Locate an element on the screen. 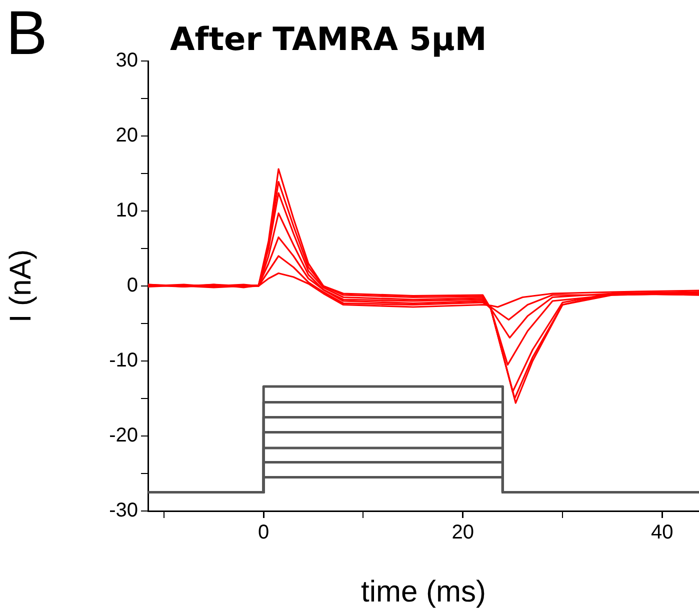 This screenshot has width=699, height=615. x-tick-label: 20 is located at coordinates (463, 533).